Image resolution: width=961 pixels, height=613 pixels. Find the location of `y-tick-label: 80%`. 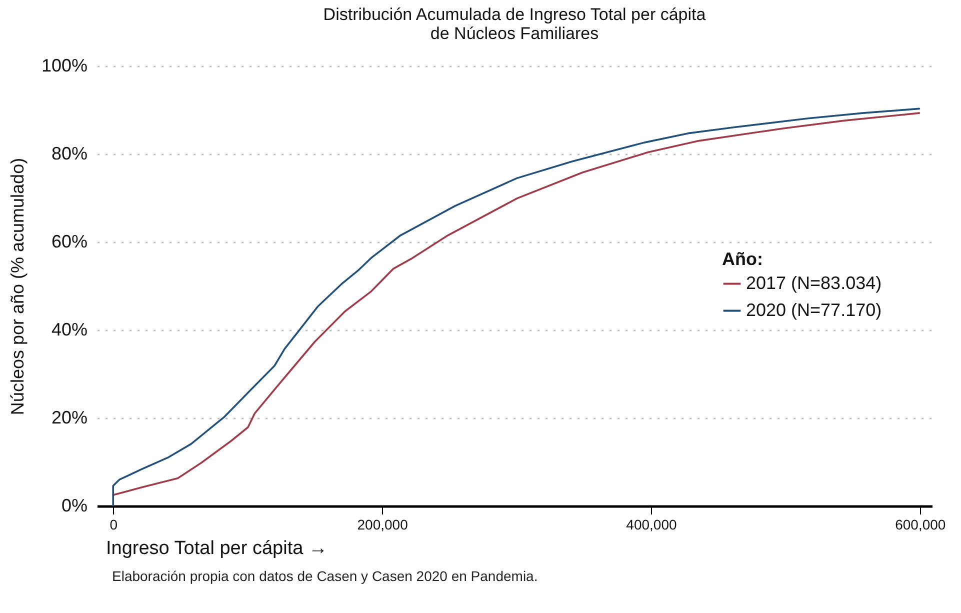

y-tick-label: 80% is located at coordinates (69, 154).